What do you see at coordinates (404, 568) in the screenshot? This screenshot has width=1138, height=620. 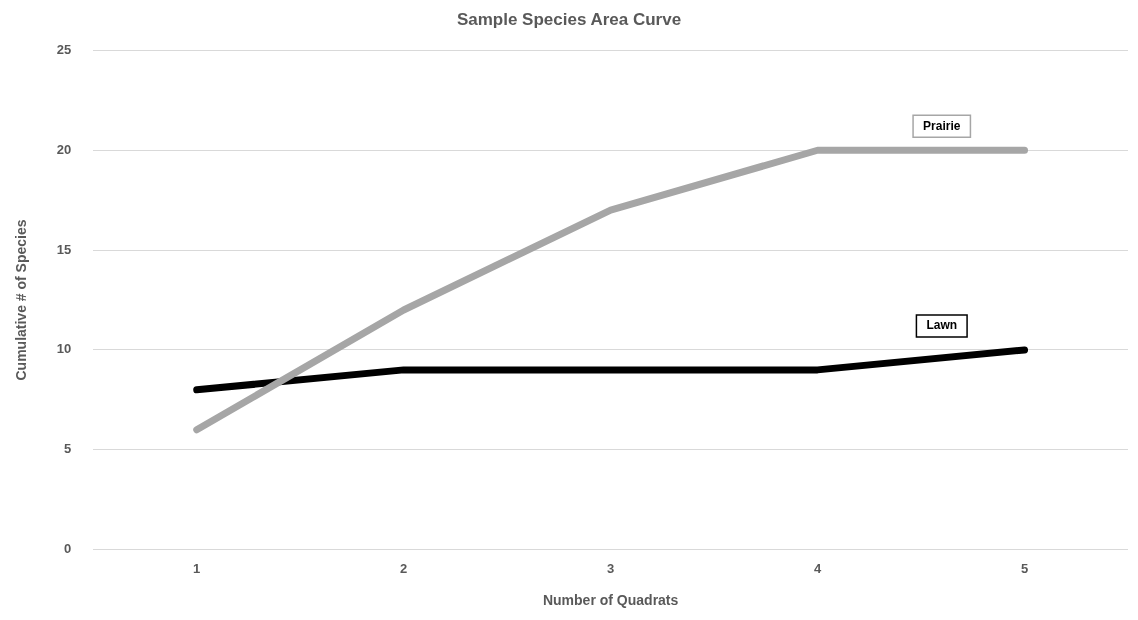 I see `x-tick-label: 2` at bounding box center [404, 568].